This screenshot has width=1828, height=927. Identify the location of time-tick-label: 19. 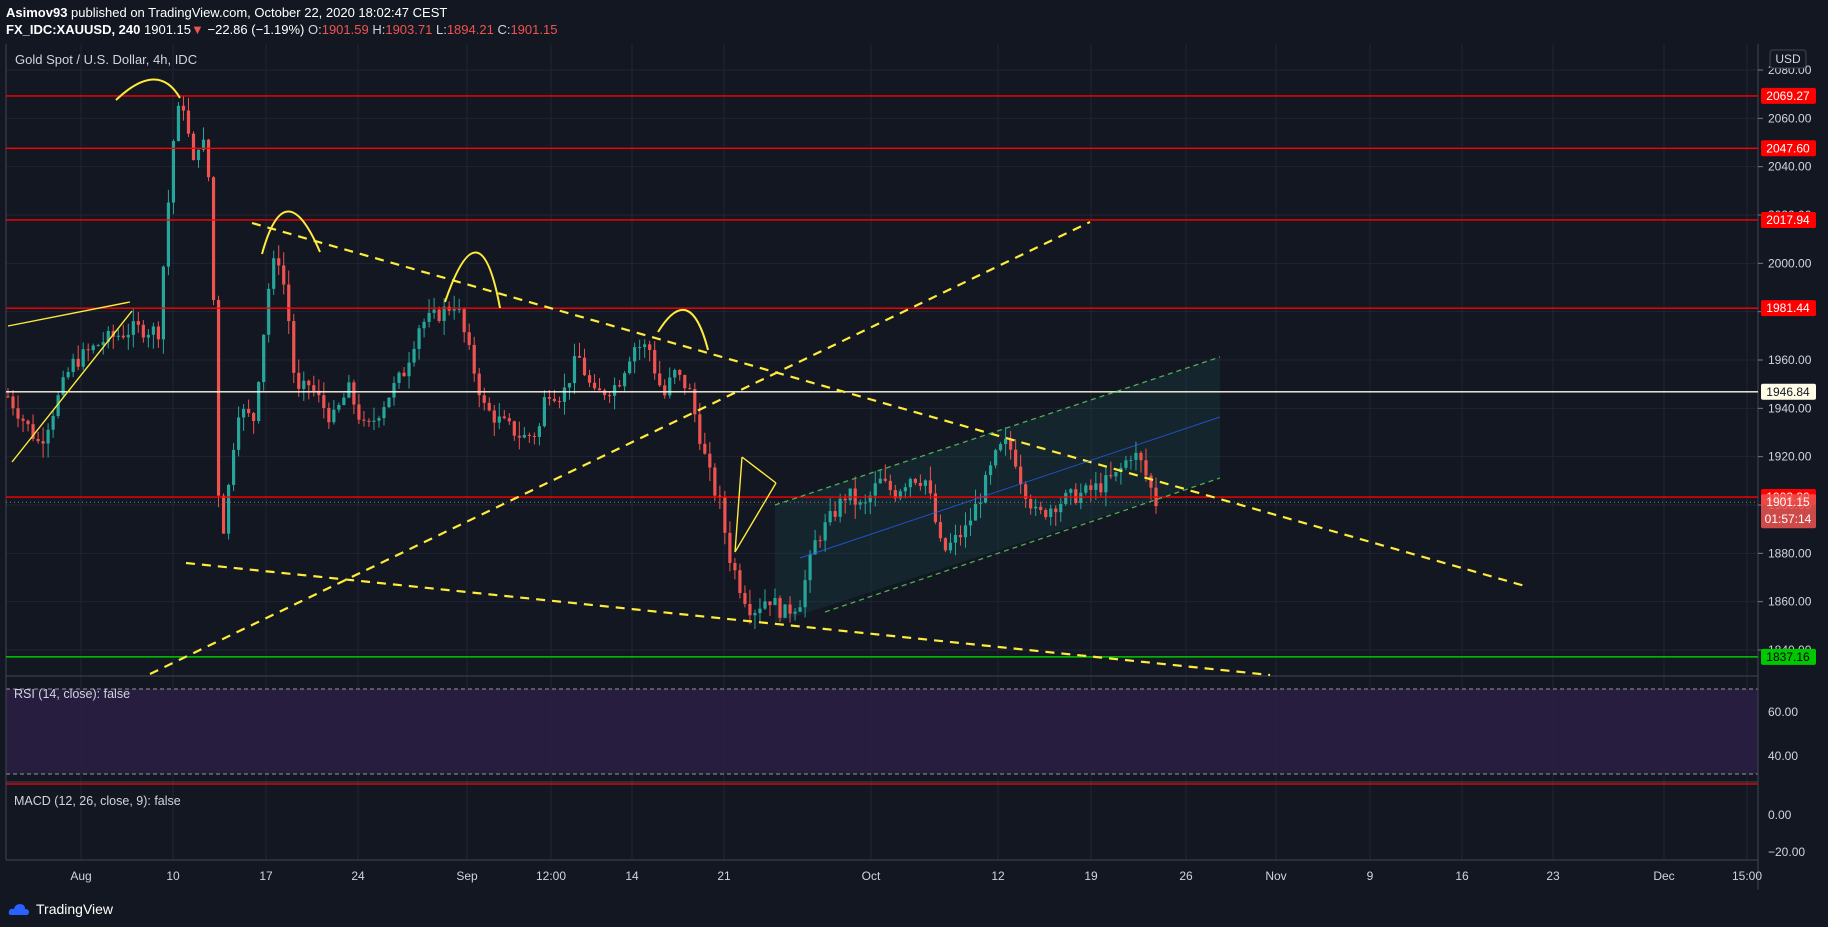
(1091, 876).